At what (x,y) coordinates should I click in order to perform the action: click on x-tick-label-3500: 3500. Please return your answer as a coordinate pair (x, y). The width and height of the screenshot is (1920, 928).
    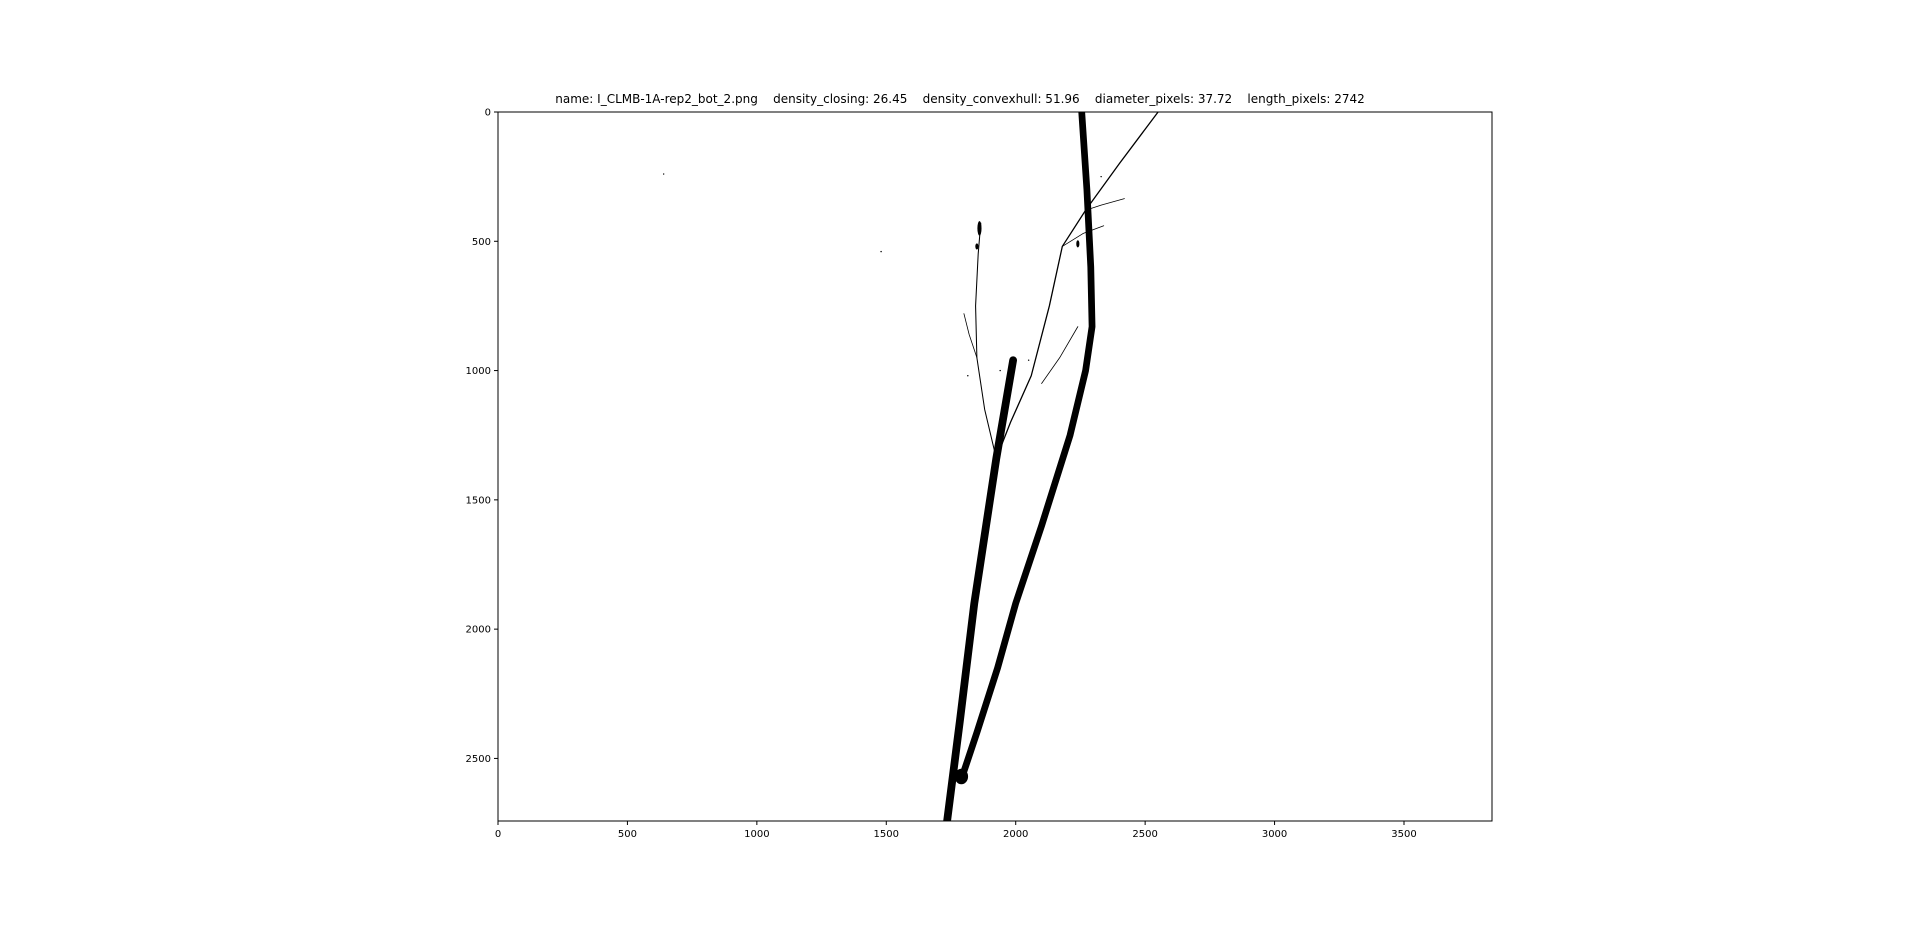
    Looking at the image, I should click on (1403, 834).